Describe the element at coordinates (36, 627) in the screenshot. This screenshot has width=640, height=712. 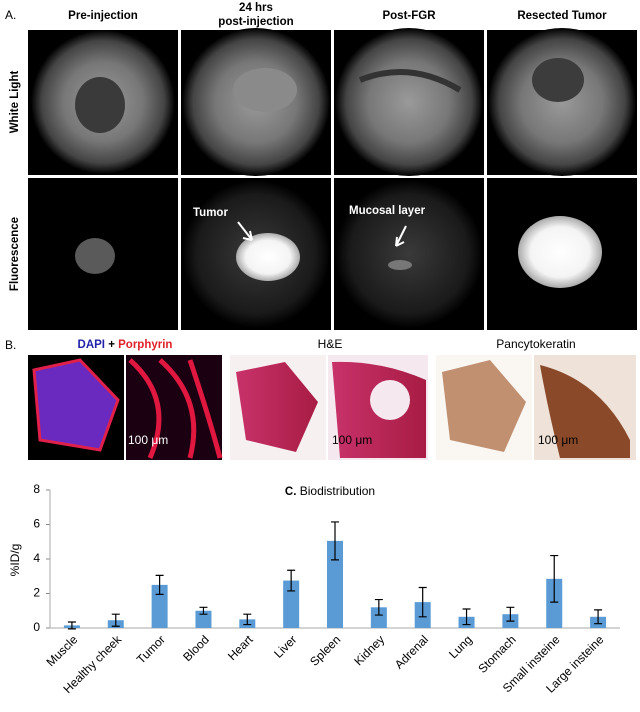
I see `y-tick-label: 0` at that location.